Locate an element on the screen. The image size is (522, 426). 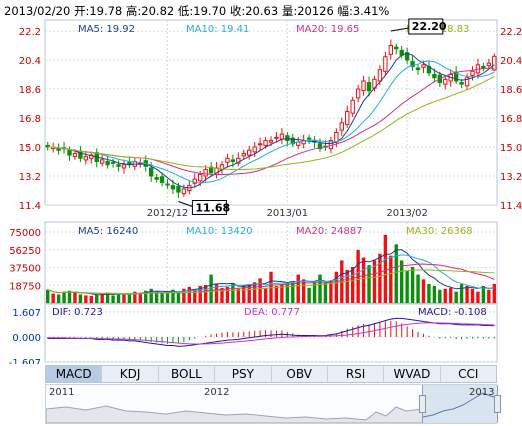
price-x-label: 2012/12 is located at coordinates (168, 213).